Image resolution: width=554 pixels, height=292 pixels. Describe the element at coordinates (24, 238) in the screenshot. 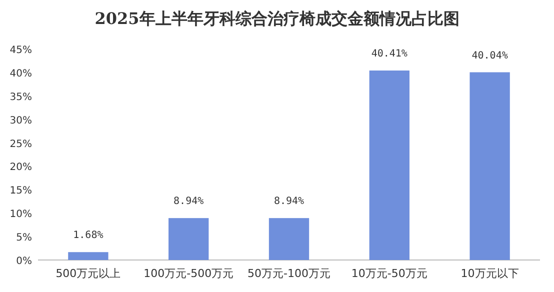

I see `y-tick-label: 5%` at that location.